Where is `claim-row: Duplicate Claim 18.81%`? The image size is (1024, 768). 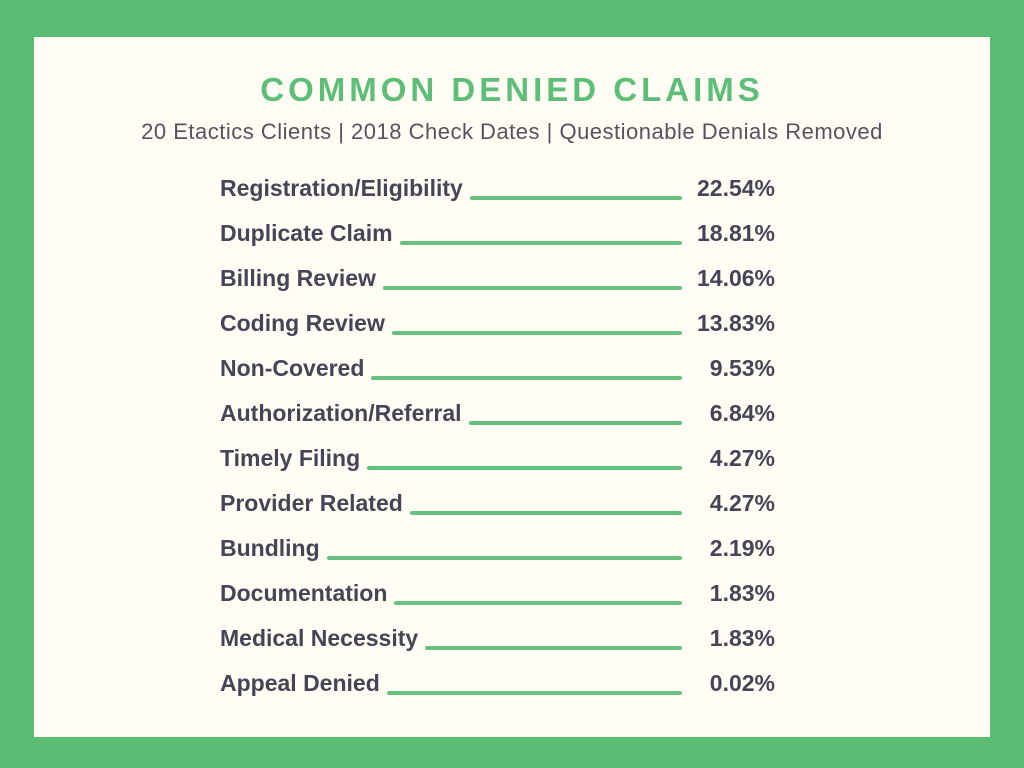
claim-row: Duplicate Claim 18.81% is located at coordinates (497, 233).